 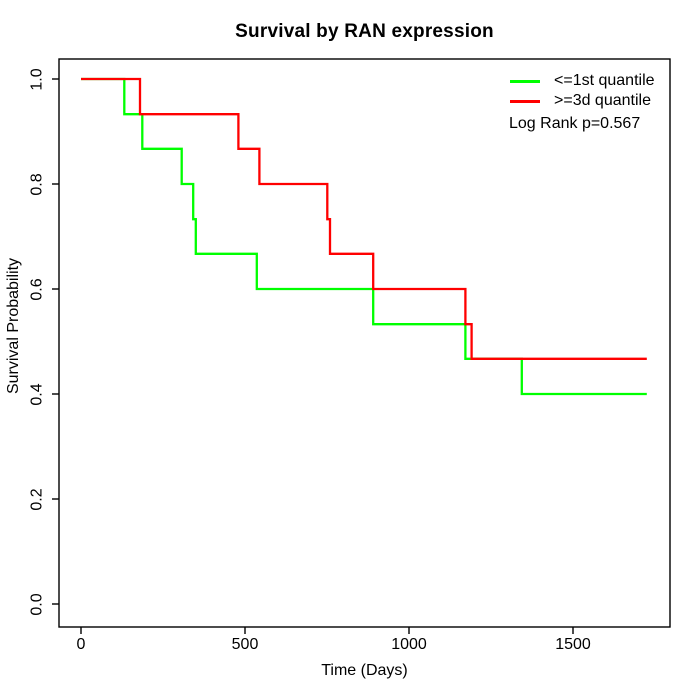 I want to click on x-tick-label: 1500, so click(x=573, y=644).